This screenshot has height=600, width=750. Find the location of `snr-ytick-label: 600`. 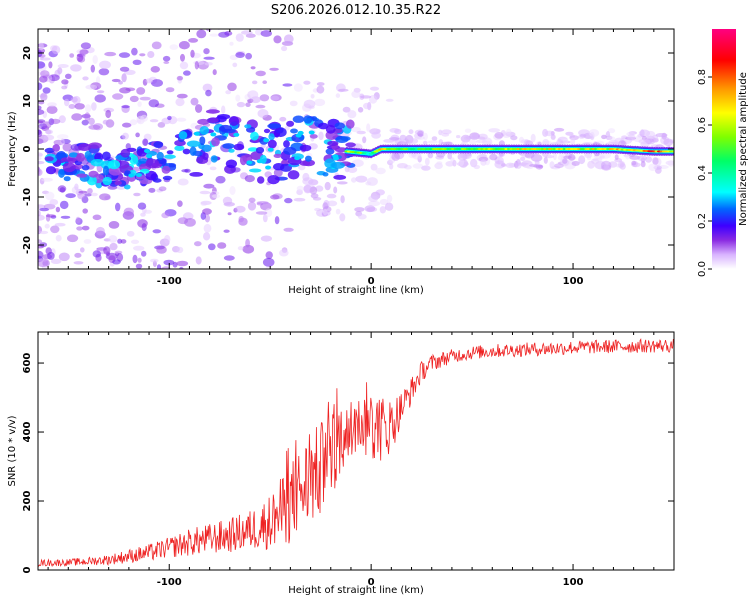

snr-ytick-label: 600 is located at coordinates (27, 363).